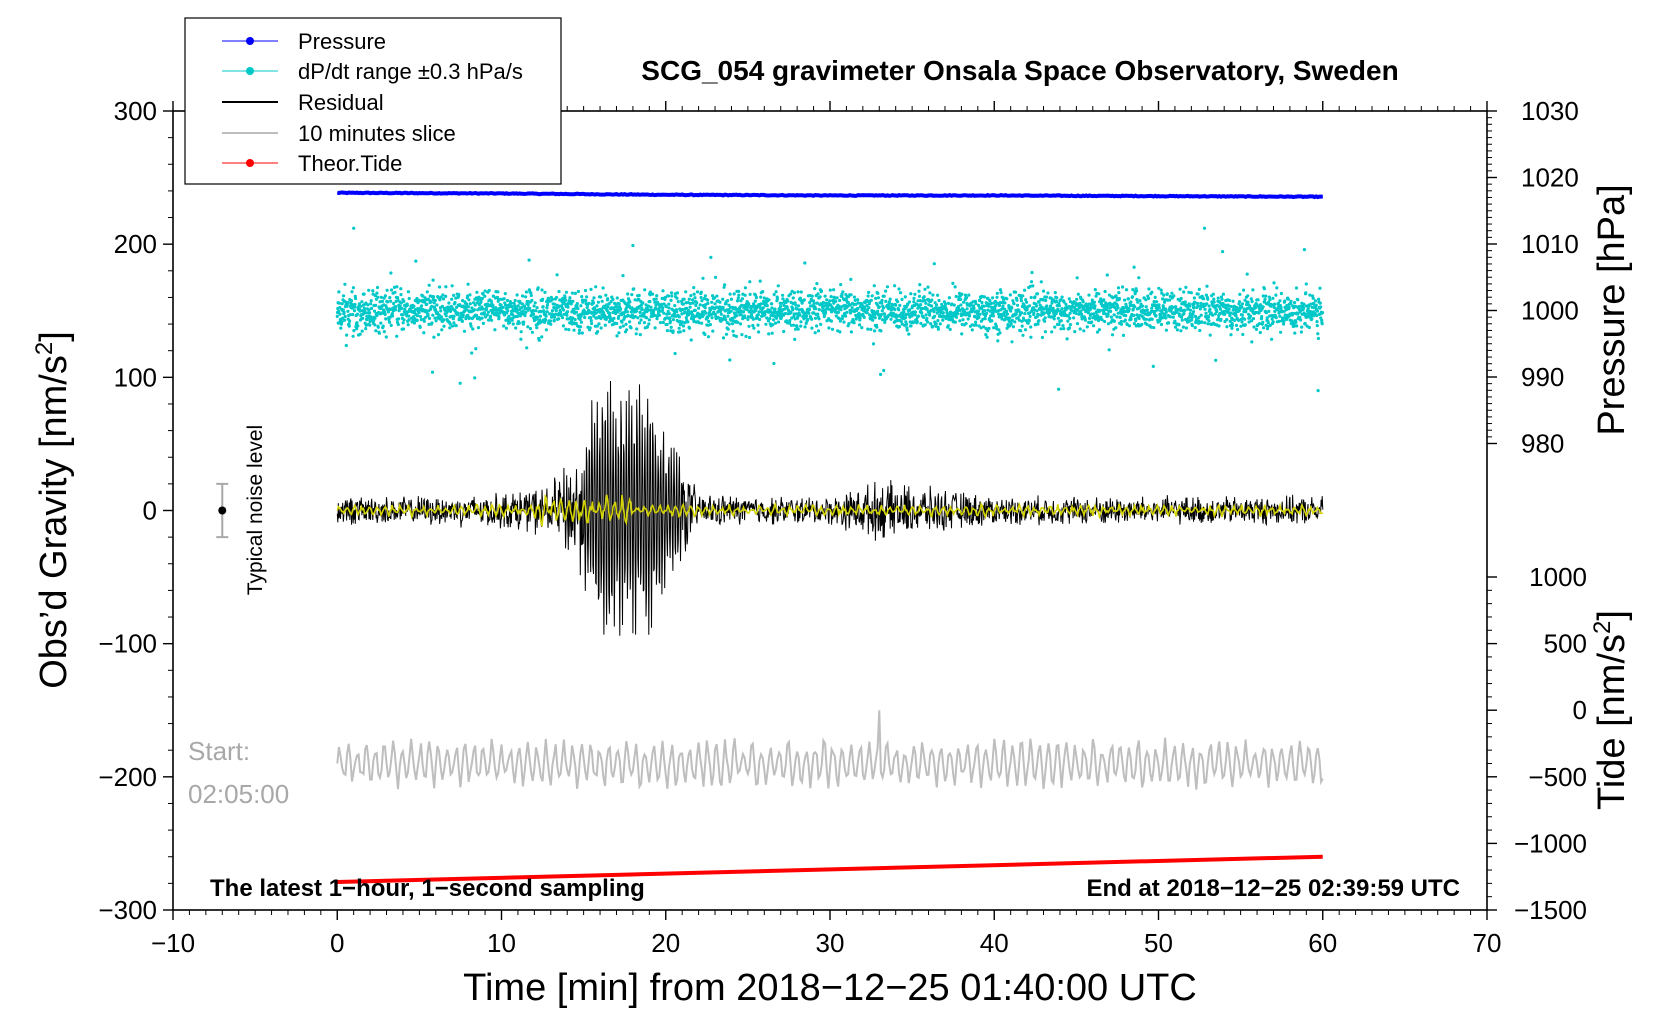 The height and width of the screenshot is (1020, 1676). Describe the element at coordinates (1542, 444) in the screenshot. I see `pressure-tick-label: 980` at that location.